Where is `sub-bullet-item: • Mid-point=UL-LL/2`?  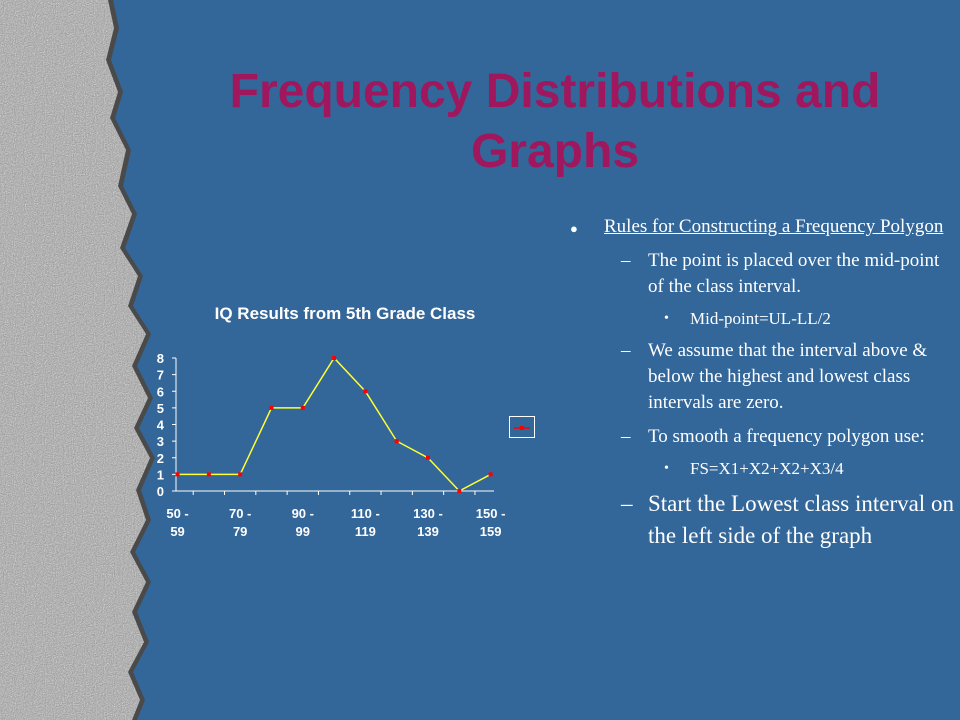 sub-bullet-item: • Mid-point=UL-LL/2 is located at coordinates (761, 319).